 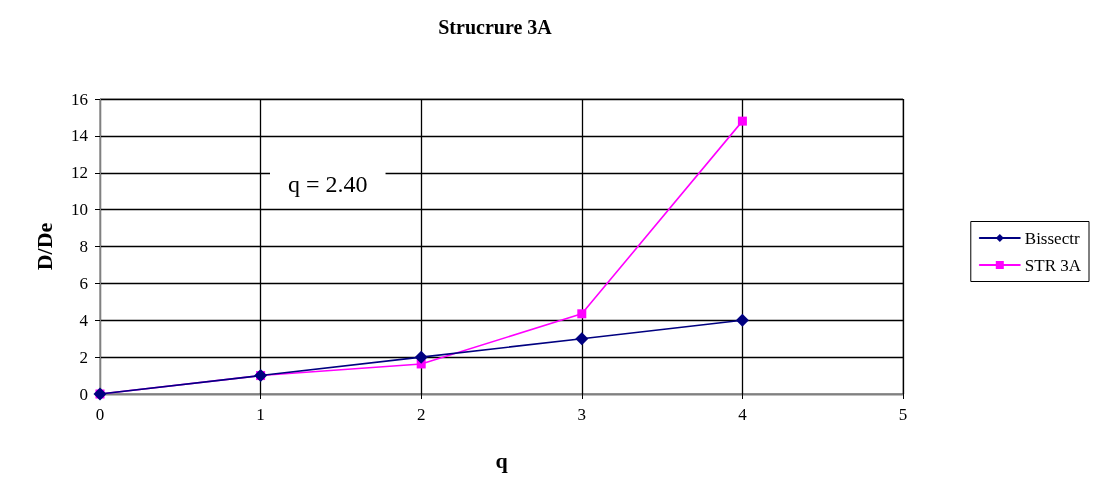 I want to click on x-axis-title: q, so click(x=502, y=460).